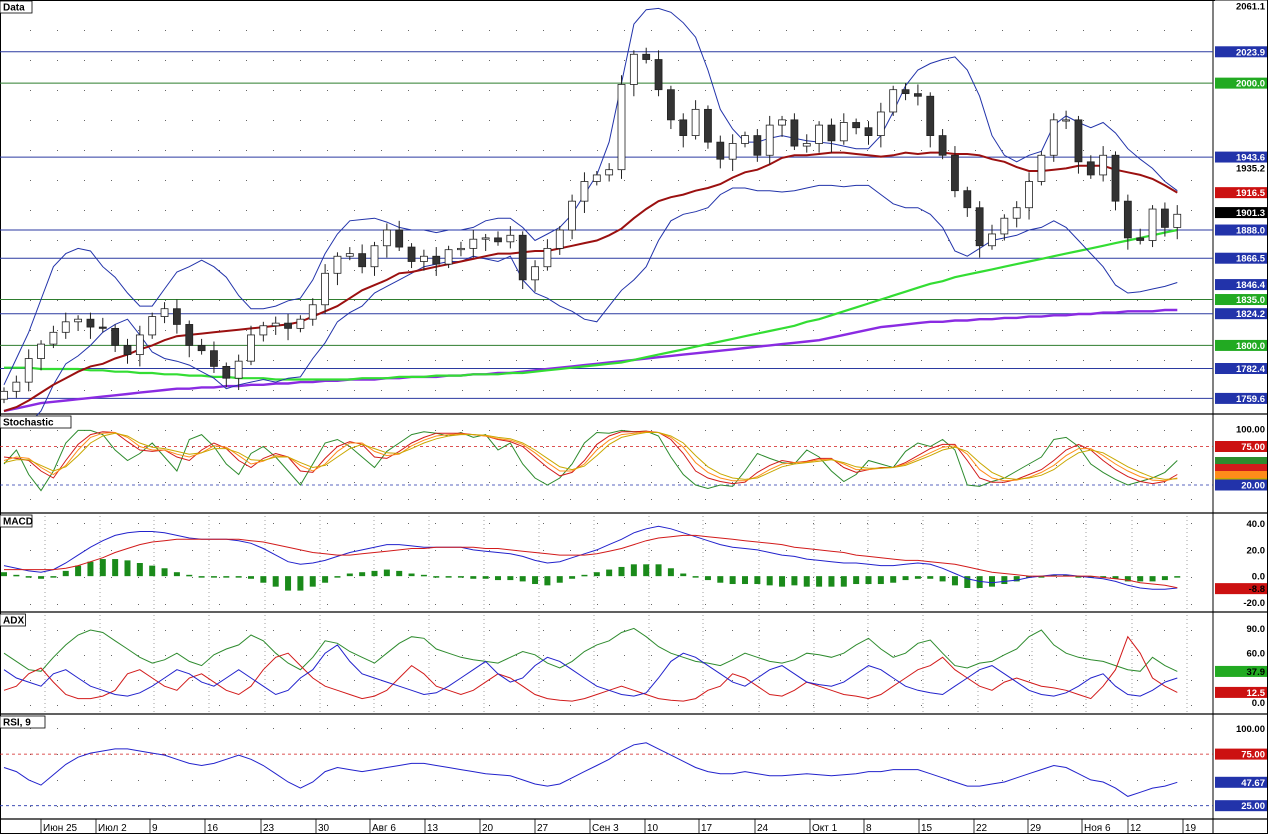 This screenshot has height=839, width=1268. Describe the element at coordinates (1256, 629) in the screenshot. I see `adx-tick-label: 90.0` at that location.